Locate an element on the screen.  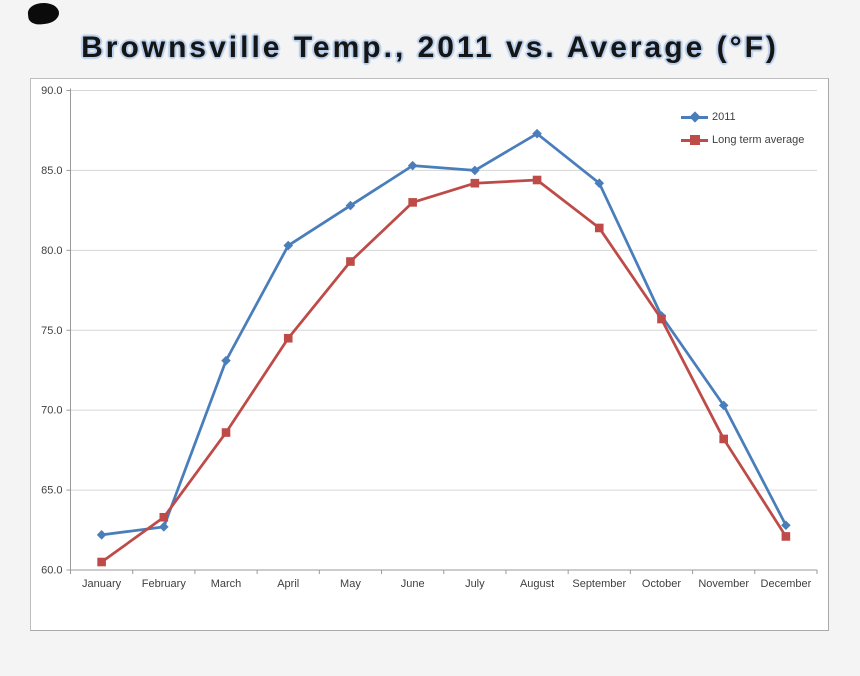
square-marker-icon is located at coordinates (695, 140).